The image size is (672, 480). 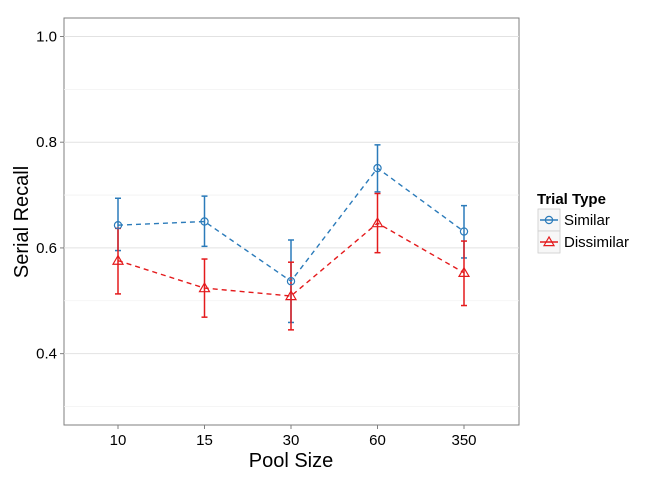 What do you see at coordinates (46, 37) in the screenshot?
I see `y-tick-label: 1.0` at bounding box center [46, 37].